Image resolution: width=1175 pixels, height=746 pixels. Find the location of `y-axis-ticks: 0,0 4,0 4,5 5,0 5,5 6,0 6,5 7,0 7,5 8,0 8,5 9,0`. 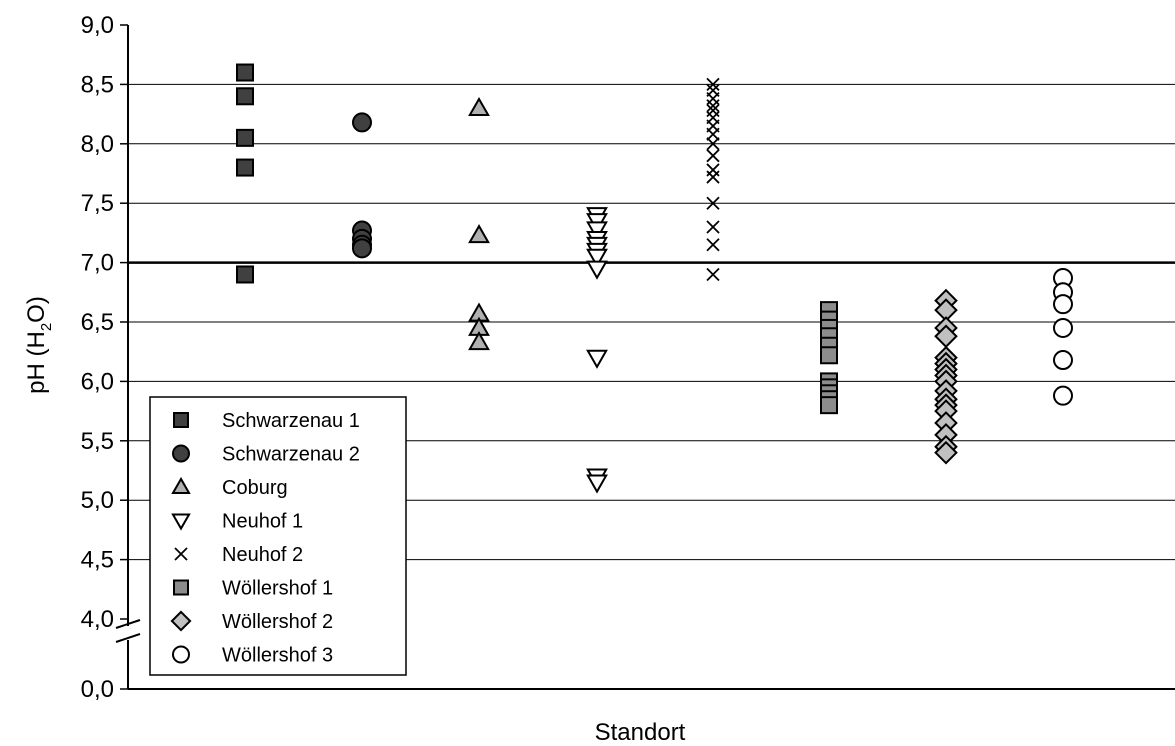

y-axis-ticks: 0,0 4,0 4,5 5,0 5,5 6,0 6,5 7,0 7,5 8,0 8,5 9,0 is located at coordinates (104, 357).